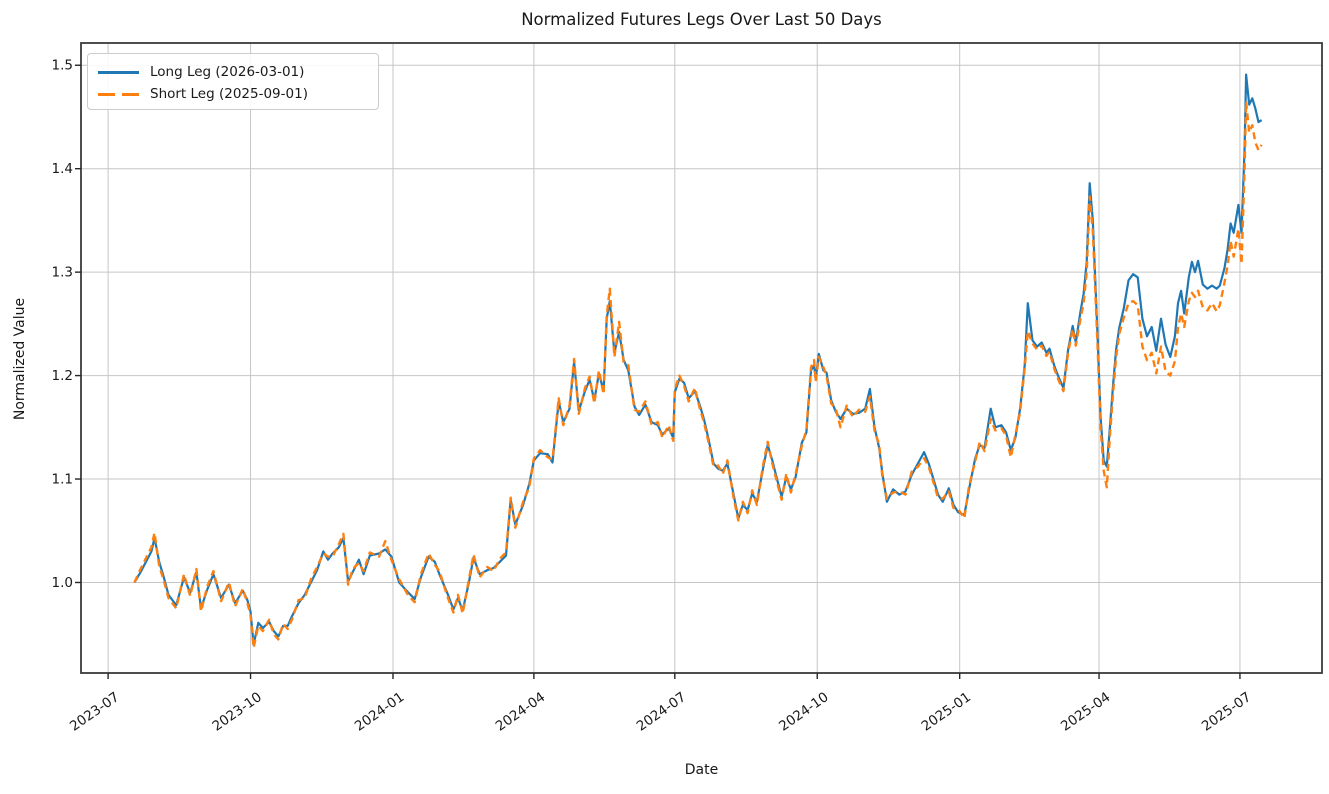 This screenshot has width=1329, height=794. What do you see at coordinates (661, 711) in the screenshot?
I see `x-tick-label: 2024-07` at bounding box center [661, 711].